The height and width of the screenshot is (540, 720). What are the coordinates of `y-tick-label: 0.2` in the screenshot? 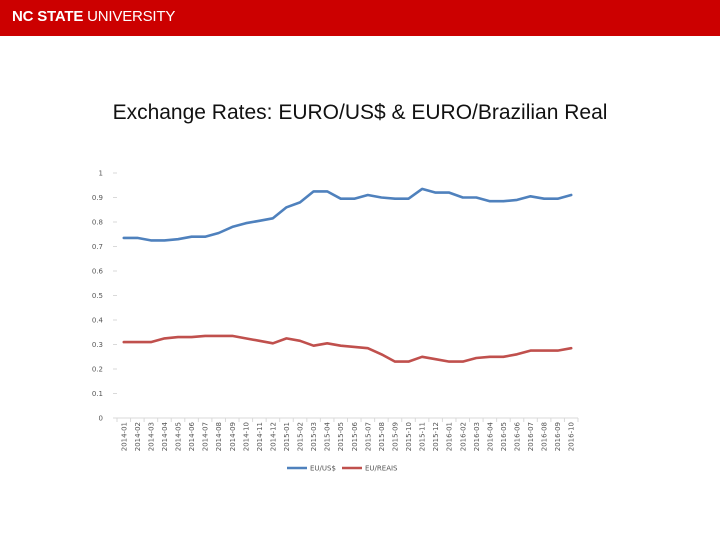 It's located at (97, 370).